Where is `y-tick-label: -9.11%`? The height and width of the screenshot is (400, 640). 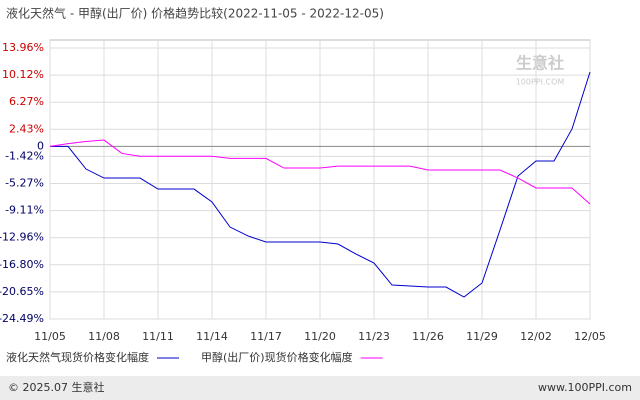 y-tick-label: -9.11% is located at coordinates (24, 210).